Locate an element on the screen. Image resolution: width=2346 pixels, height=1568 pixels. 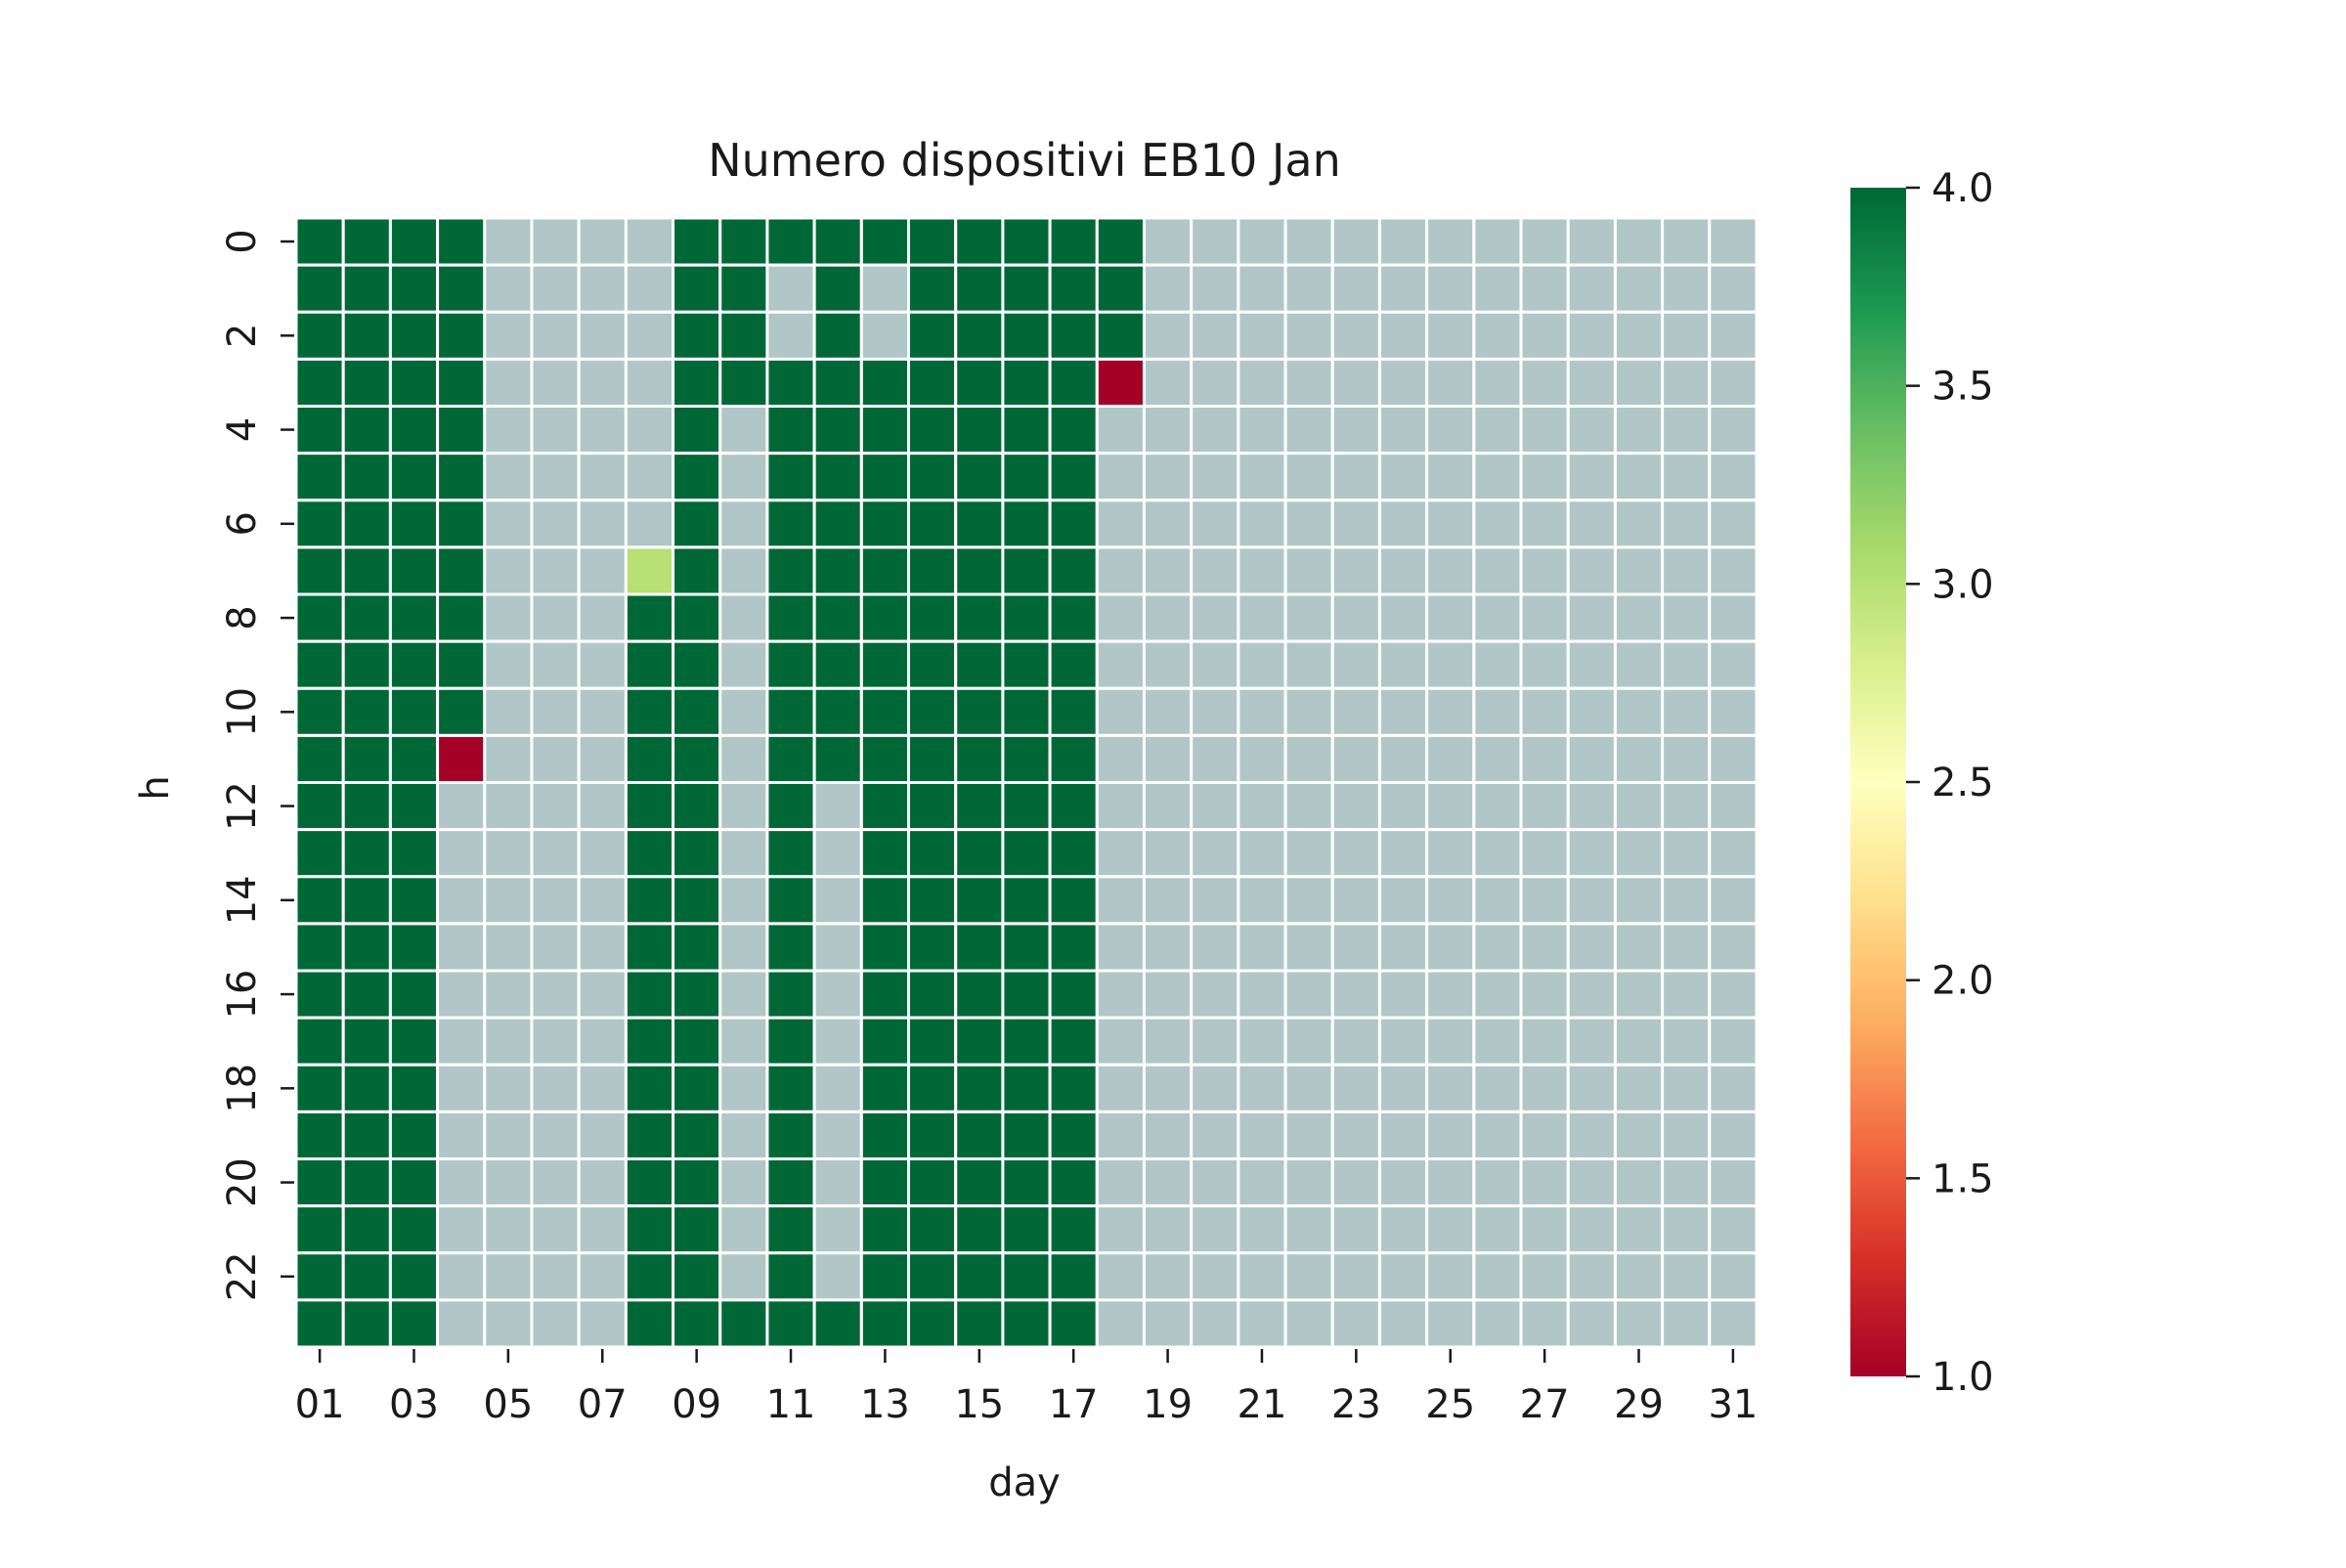
x-tick-label: 01 is located at coordinates (320, 1405).